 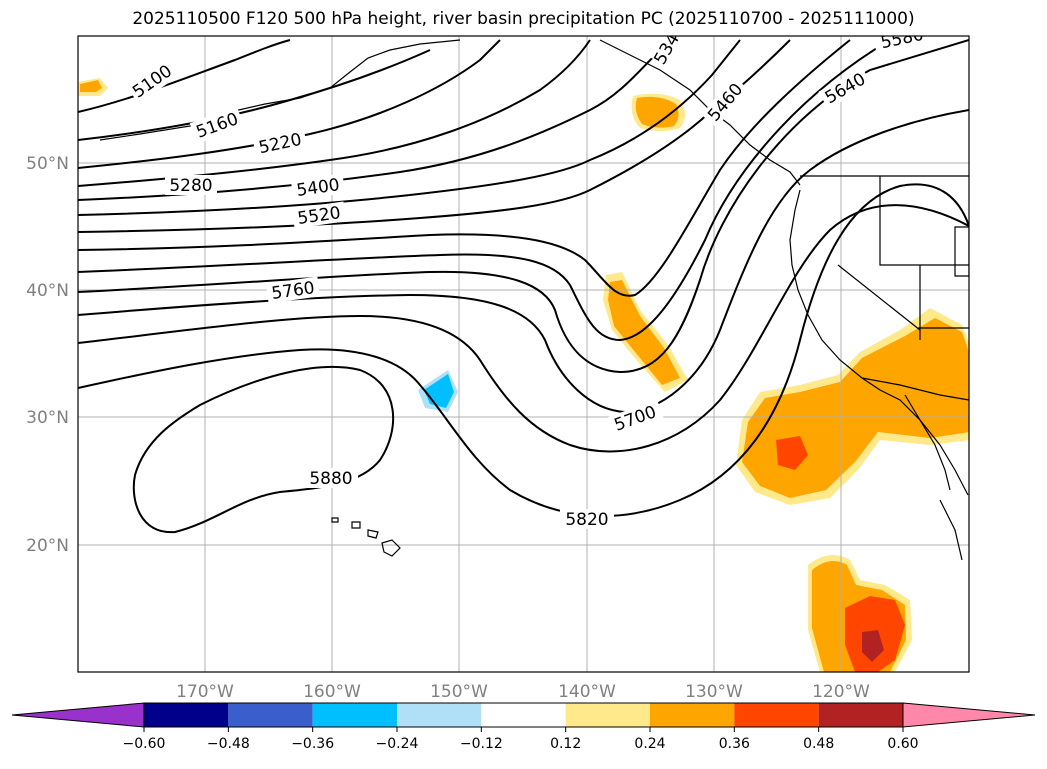 What do you see at coordinates (657, 112) in the screenshot?
I see `precip-area-gulf-alaska-core` at bounding box center [657, 112].